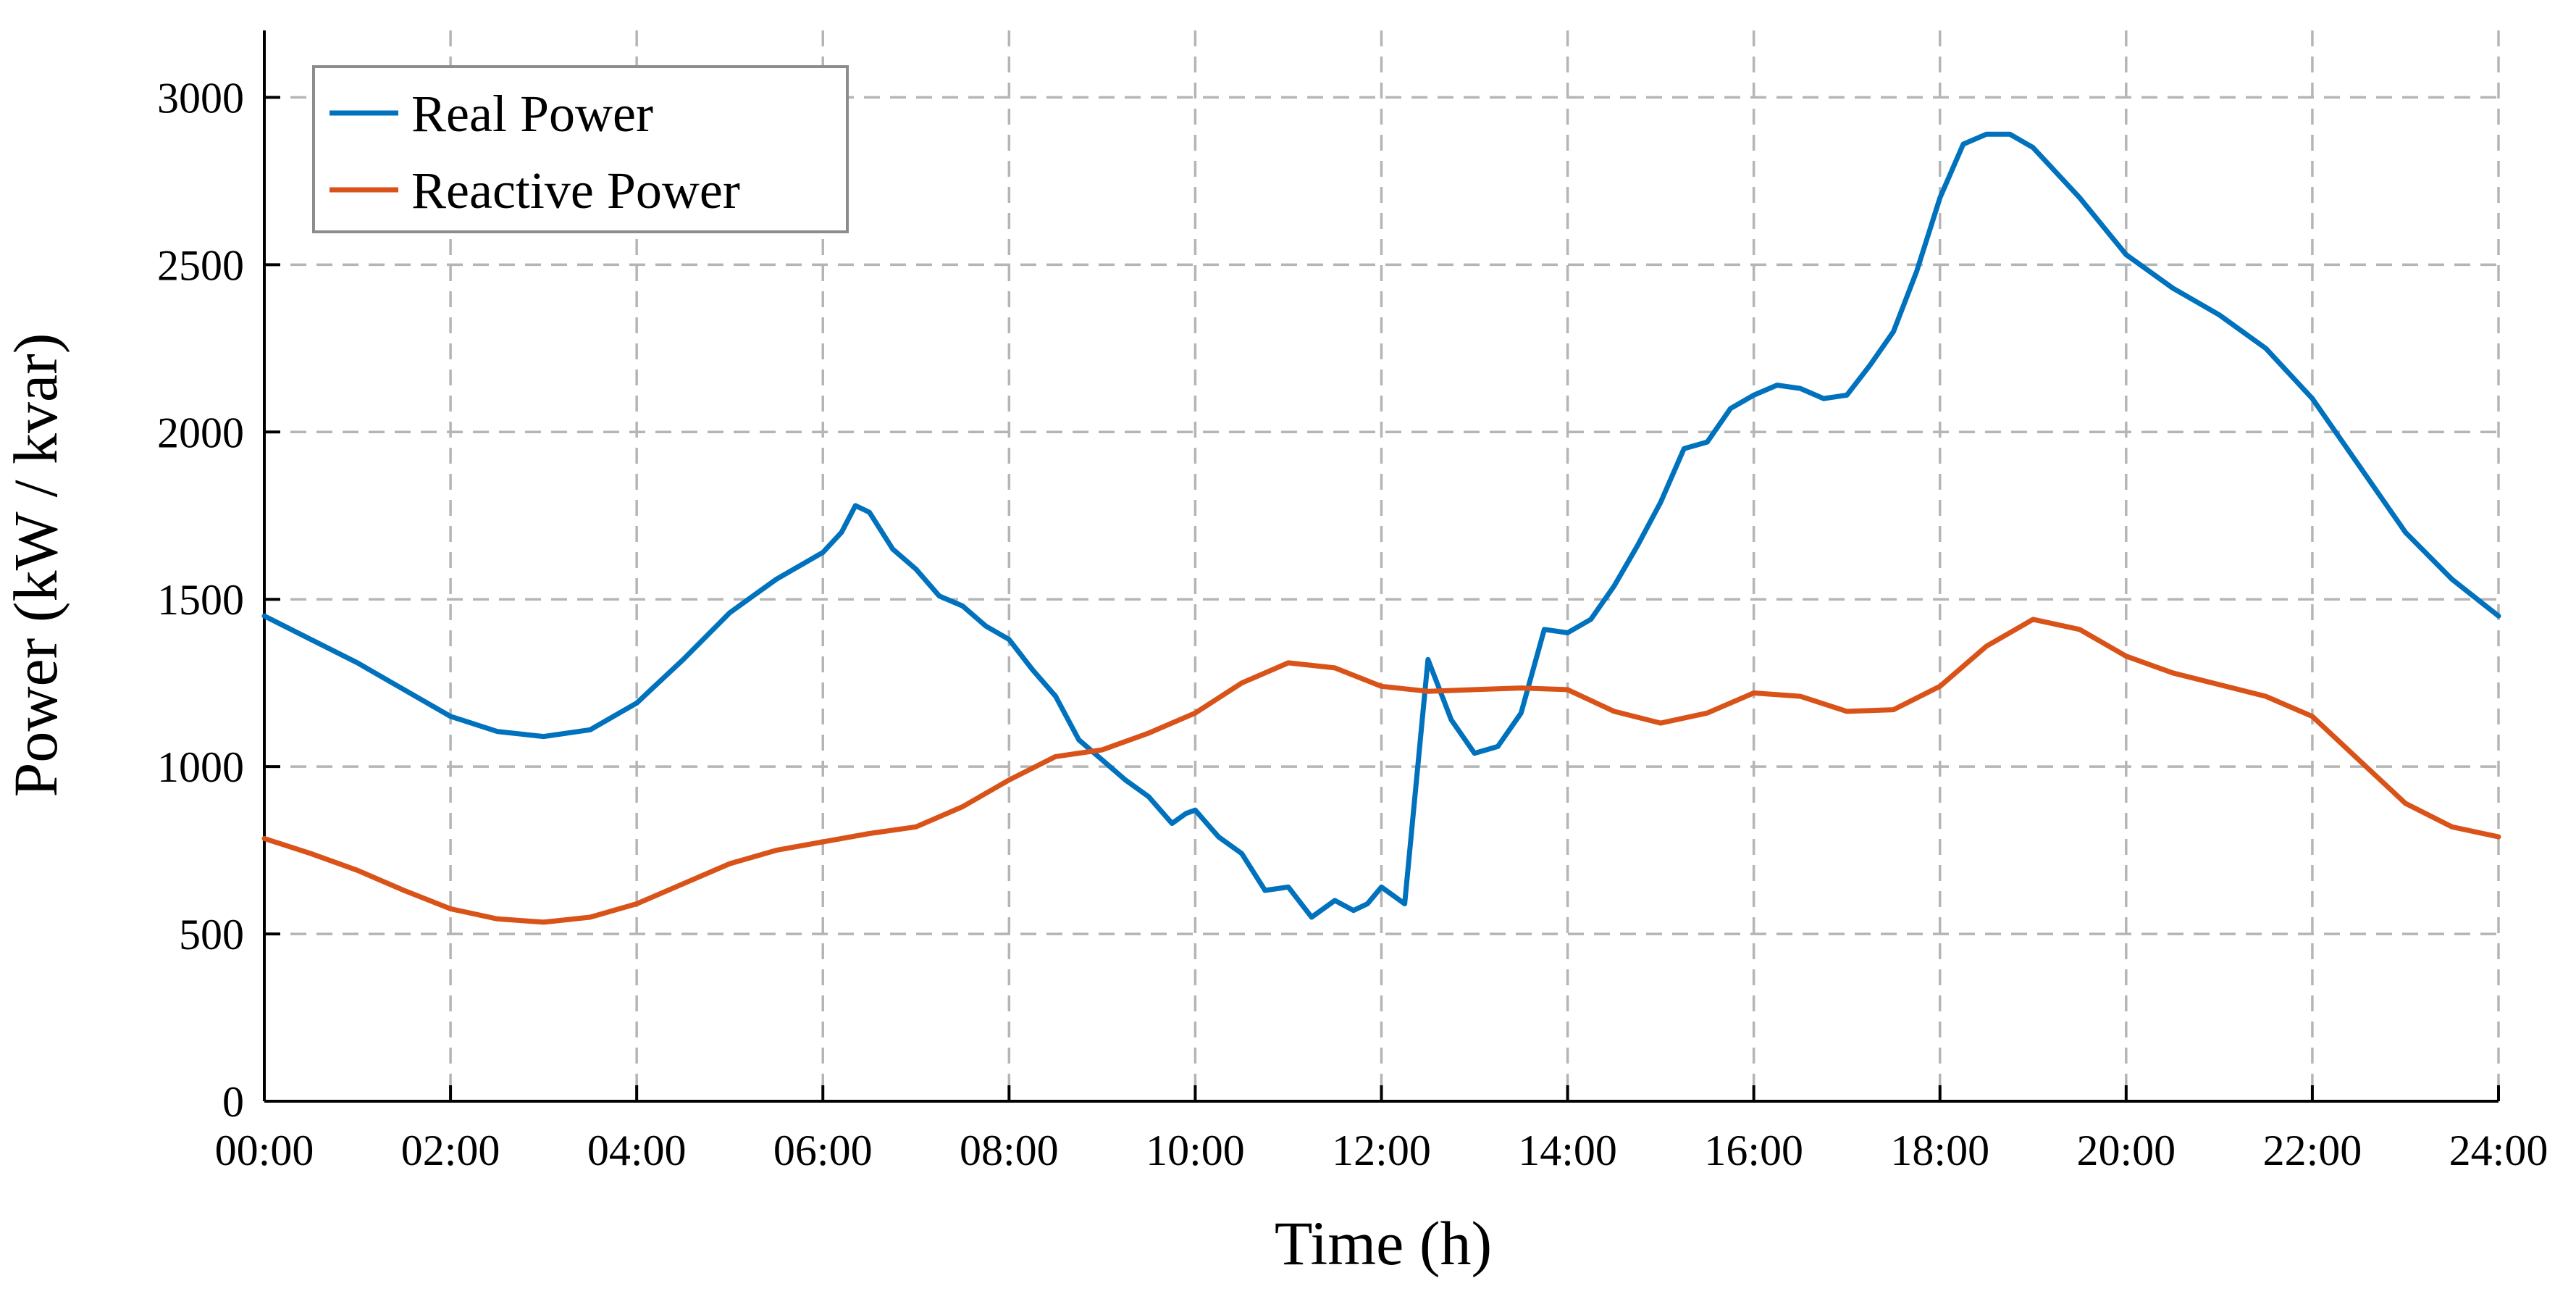 The width and height of the screenshot is (2576, 1299). I want to click on y-tick-label: 2000, so click(200, 432).